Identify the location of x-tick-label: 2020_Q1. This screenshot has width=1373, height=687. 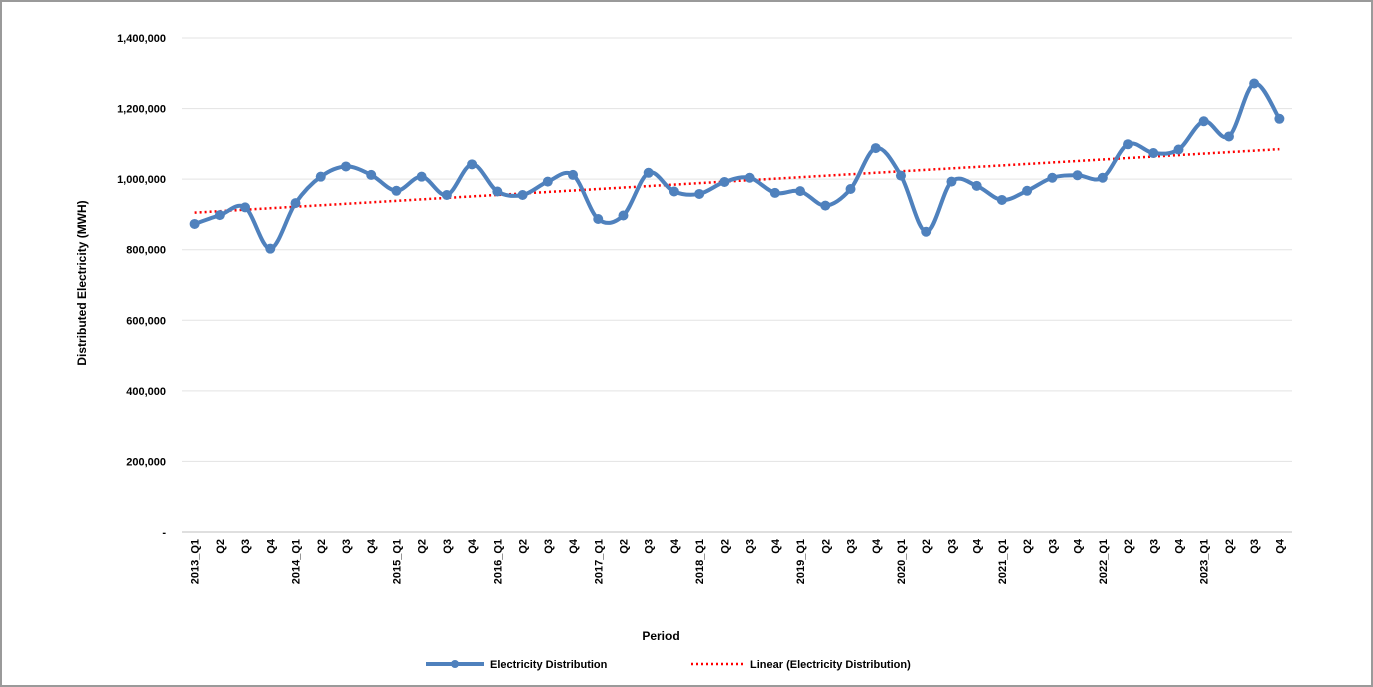
(902, 561).